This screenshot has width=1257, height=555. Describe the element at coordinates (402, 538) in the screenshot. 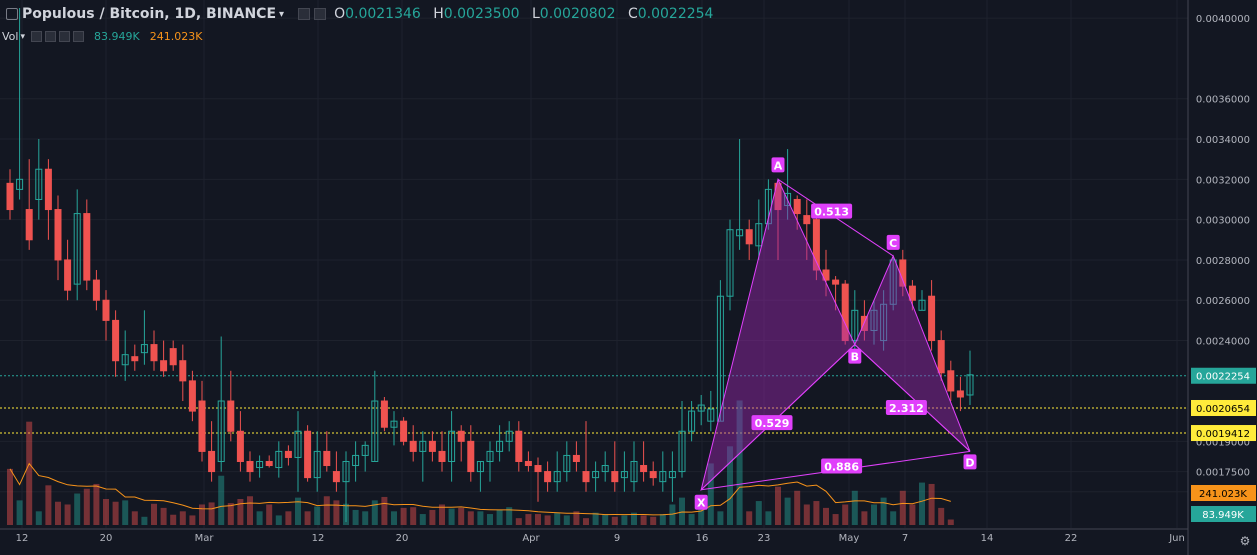

I see `time-tick-label: 20` at that location.